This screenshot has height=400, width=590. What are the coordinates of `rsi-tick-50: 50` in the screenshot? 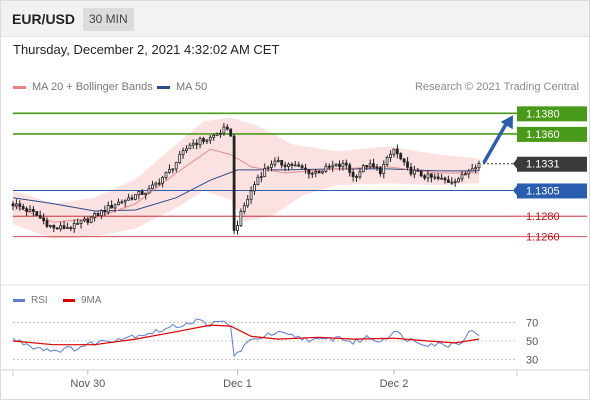 It's located at (532, 342).